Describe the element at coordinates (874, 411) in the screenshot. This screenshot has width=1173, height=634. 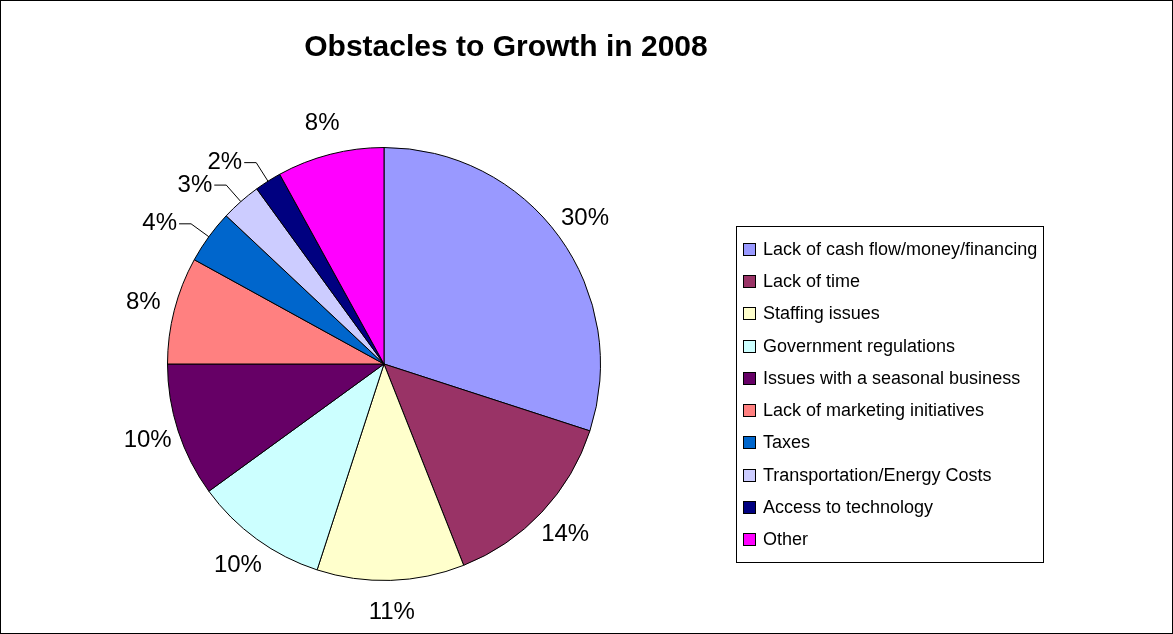
I see `legend-label: Lack of marketing initiatives` at that location.